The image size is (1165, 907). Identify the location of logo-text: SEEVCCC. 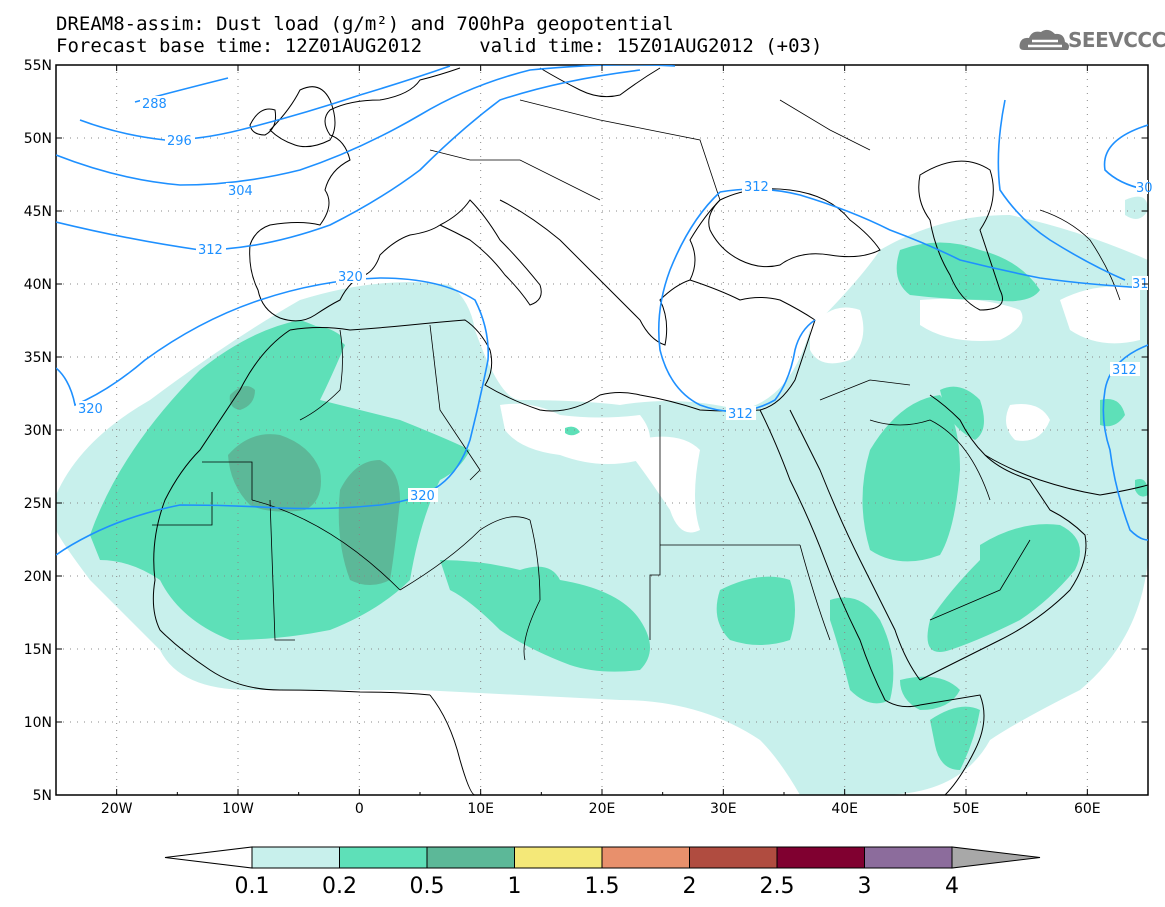
(1116, 40).